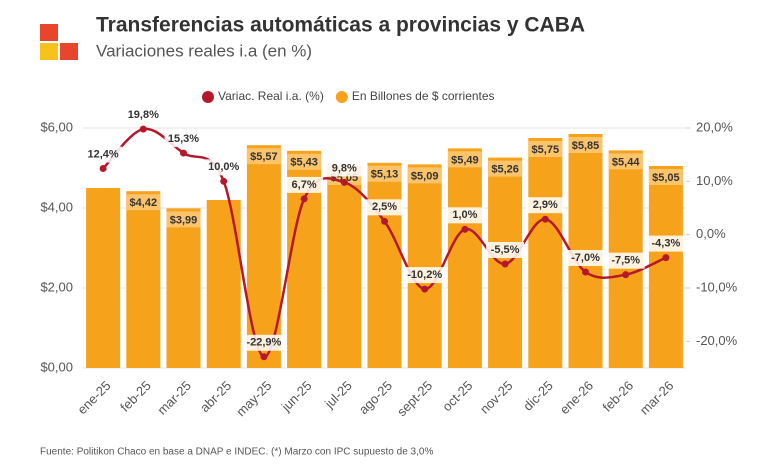 Image resolution: width=770 pixels, height=473 pixels. I want to click on y2-tick-label: -10,0%, so click(717, 286).